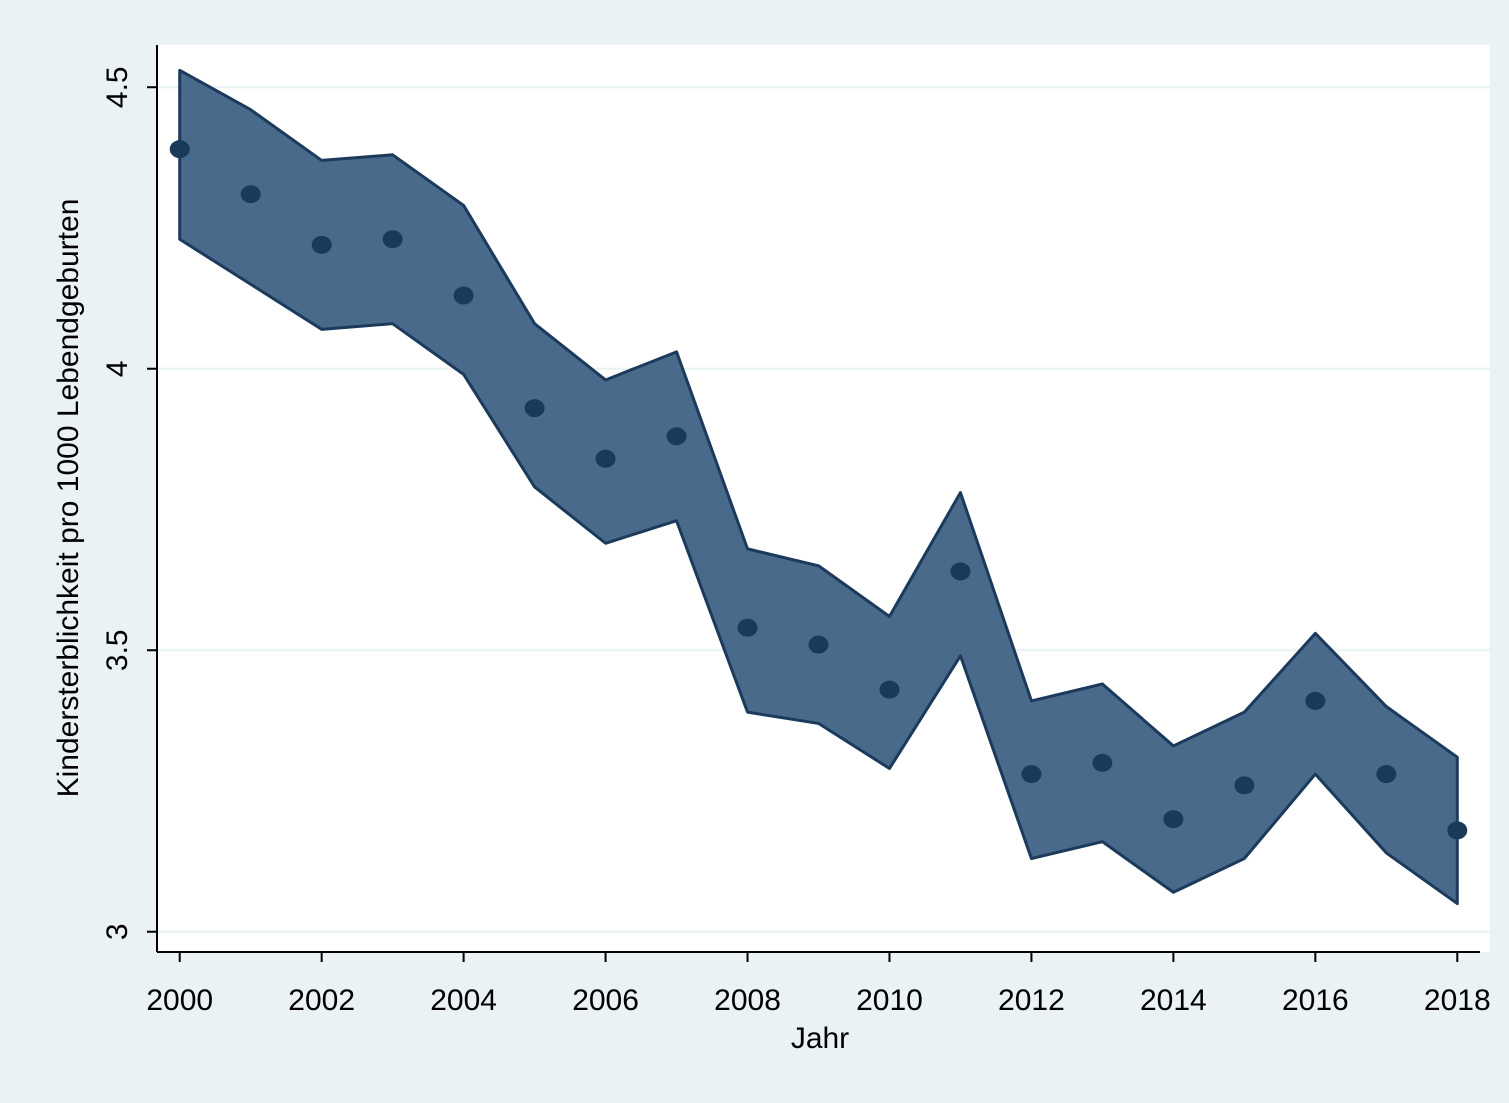 This screenshot has height=1103, width=1509. What do you see at coordinates (1315, 1000) in the screenshot?
I see `x-tick-label: 2016` at bounding box center [1315, 1000].